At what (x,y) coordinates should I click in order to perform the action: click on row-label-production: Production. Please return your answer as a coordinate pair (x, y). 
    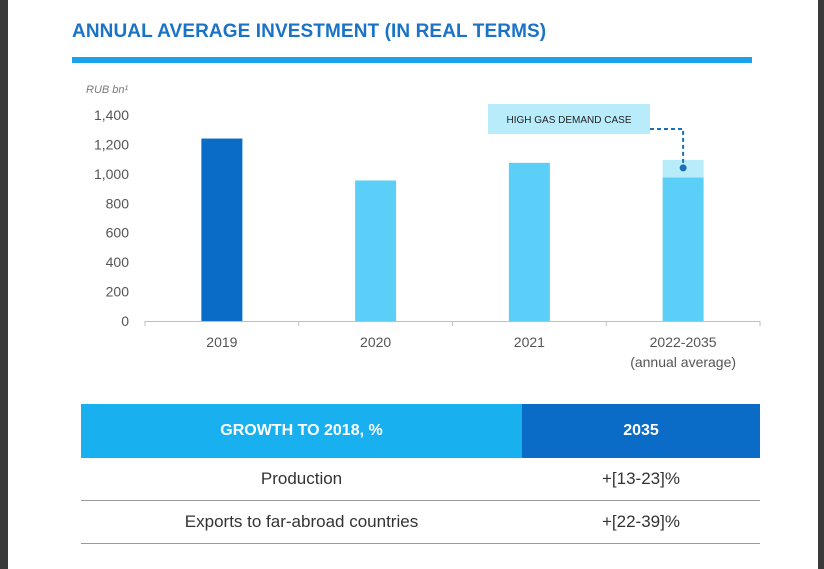
    Looking at the image, I should click on (301, 479).